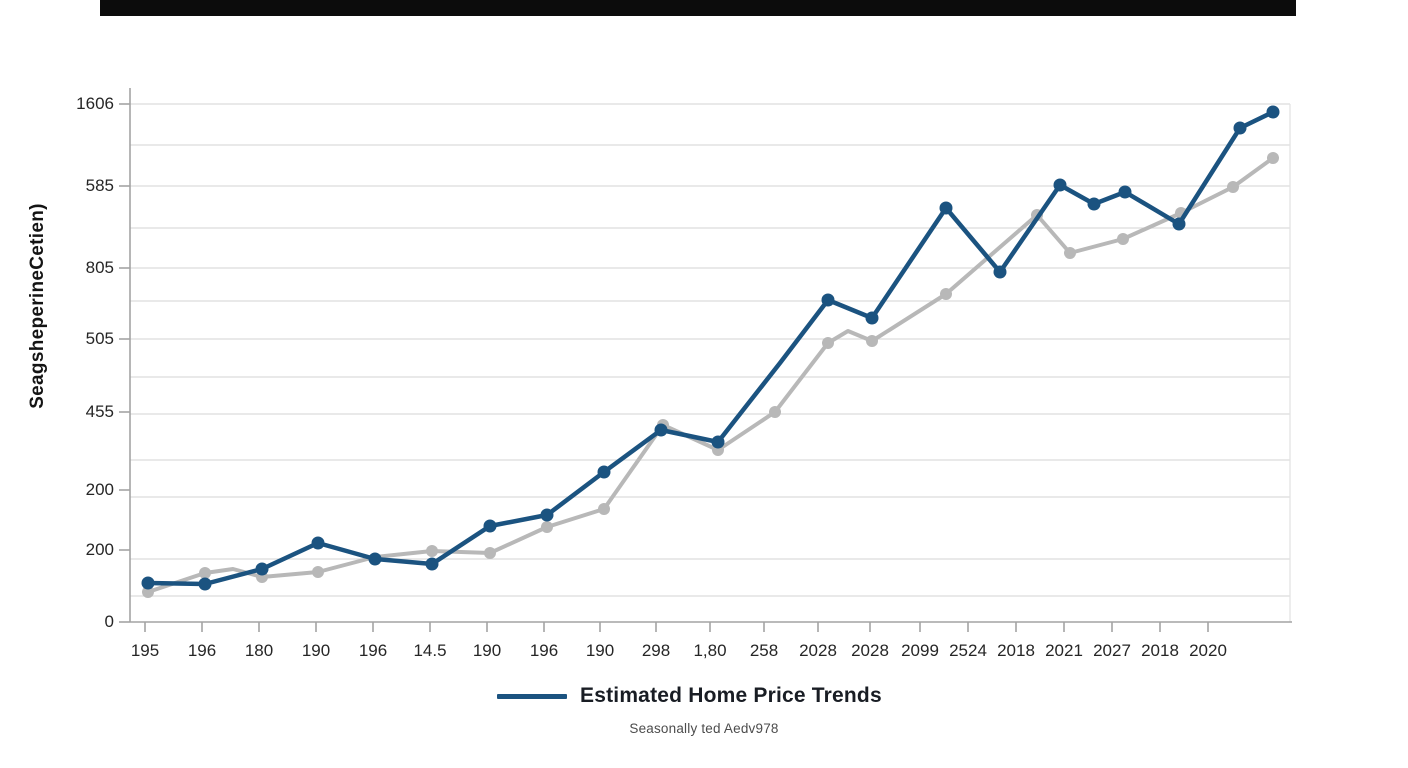  Describe the element at coordinates (698, 8) in the screenshot. I see `top-black-bar` at that location.